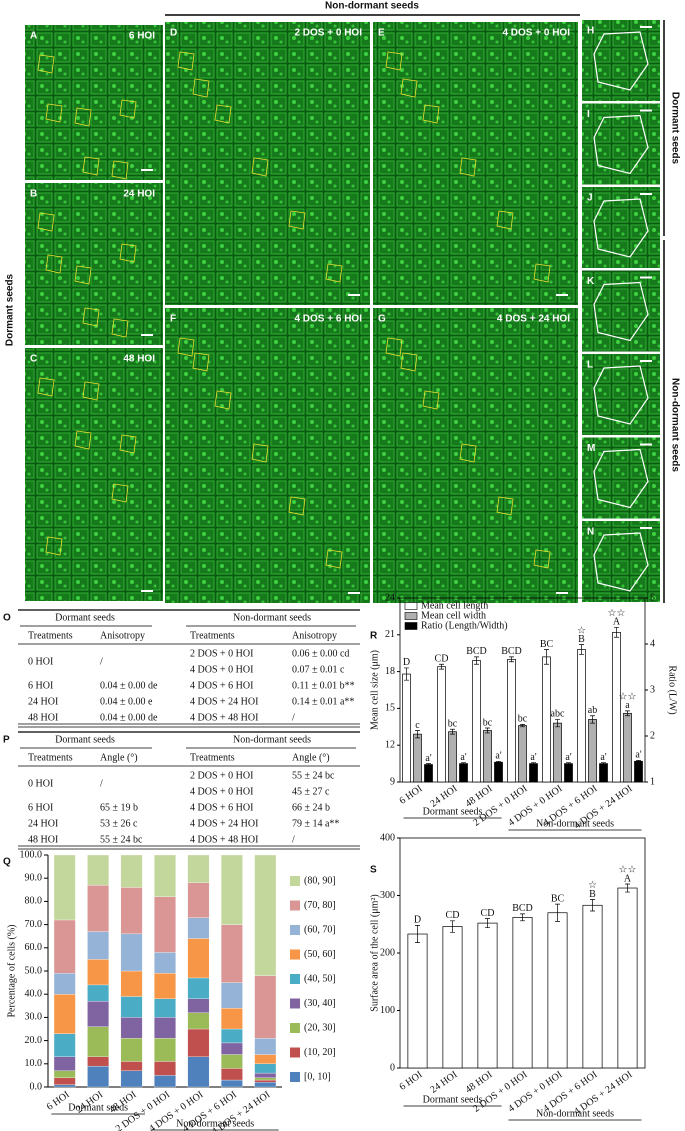  What do you see at coordinates (522, 908) in the screenshot?
I see `significance-letter: BCD` at bounding box center [522, 908].